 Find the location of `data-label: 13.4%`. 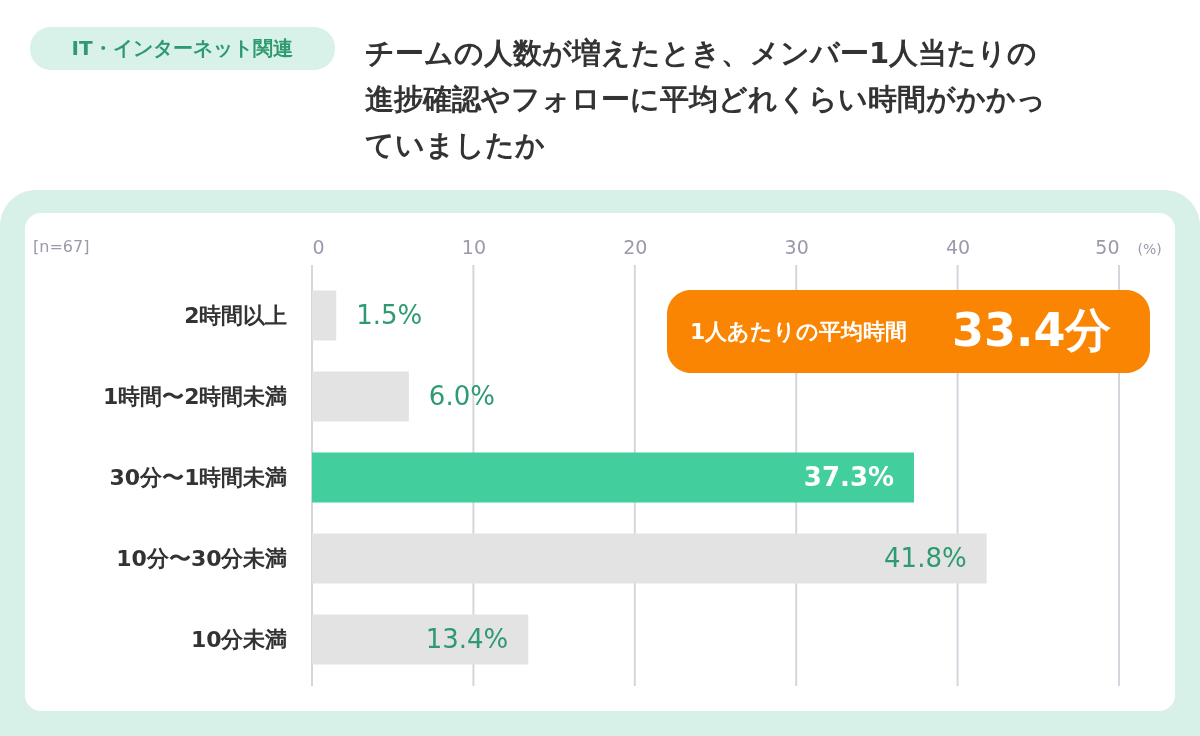

data-label: 13.4% is located at coordinates (467, 638).